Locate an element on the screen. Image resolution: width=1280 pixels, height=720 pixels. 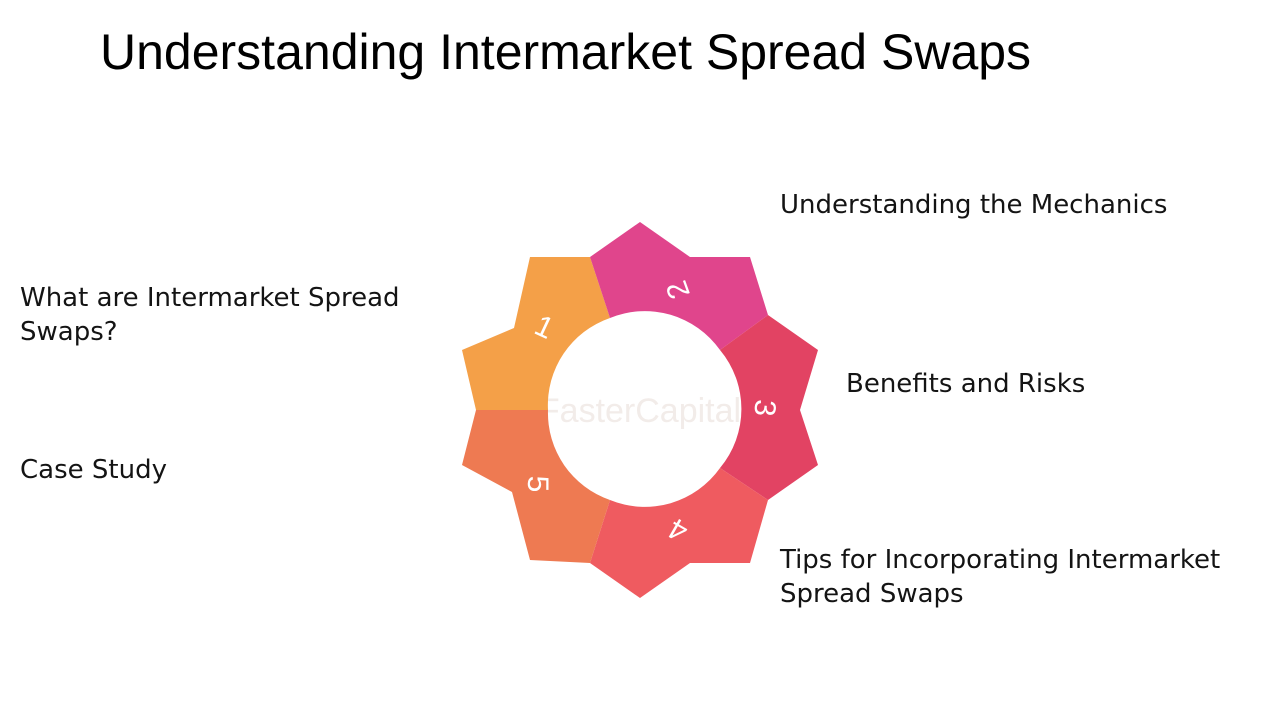
watermark-text: FasterCapital is located at coordinates (640, 411).